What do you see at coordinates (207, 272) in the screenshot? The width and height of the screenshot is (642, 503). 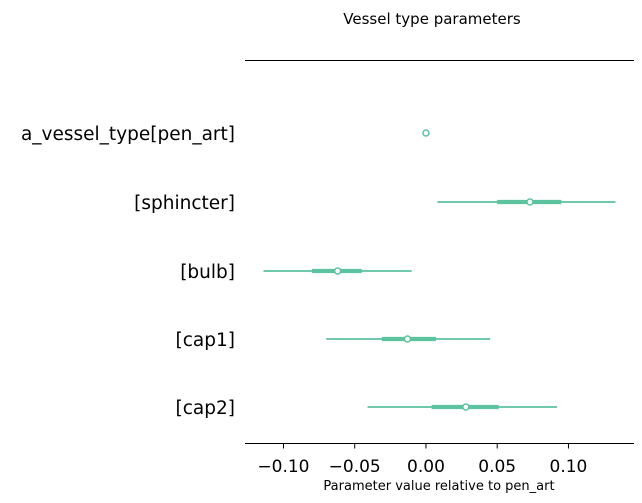 I see `y-tick-label: [bulb]` at bounding box center [207, 272].